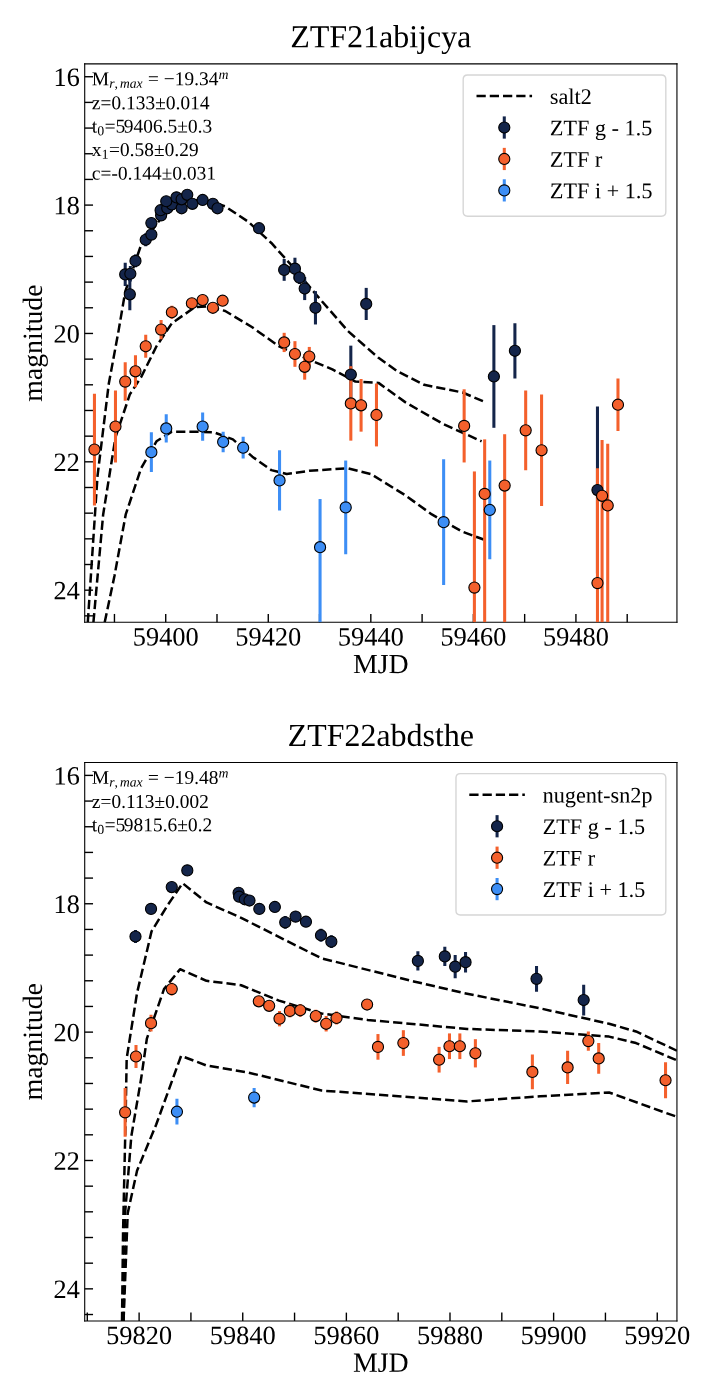 This screenshot has width=724, height=1389. Describe the element at coordinates (151, 103) in the screenshot. I see `annotation: z=0.133±0.014` at that location.